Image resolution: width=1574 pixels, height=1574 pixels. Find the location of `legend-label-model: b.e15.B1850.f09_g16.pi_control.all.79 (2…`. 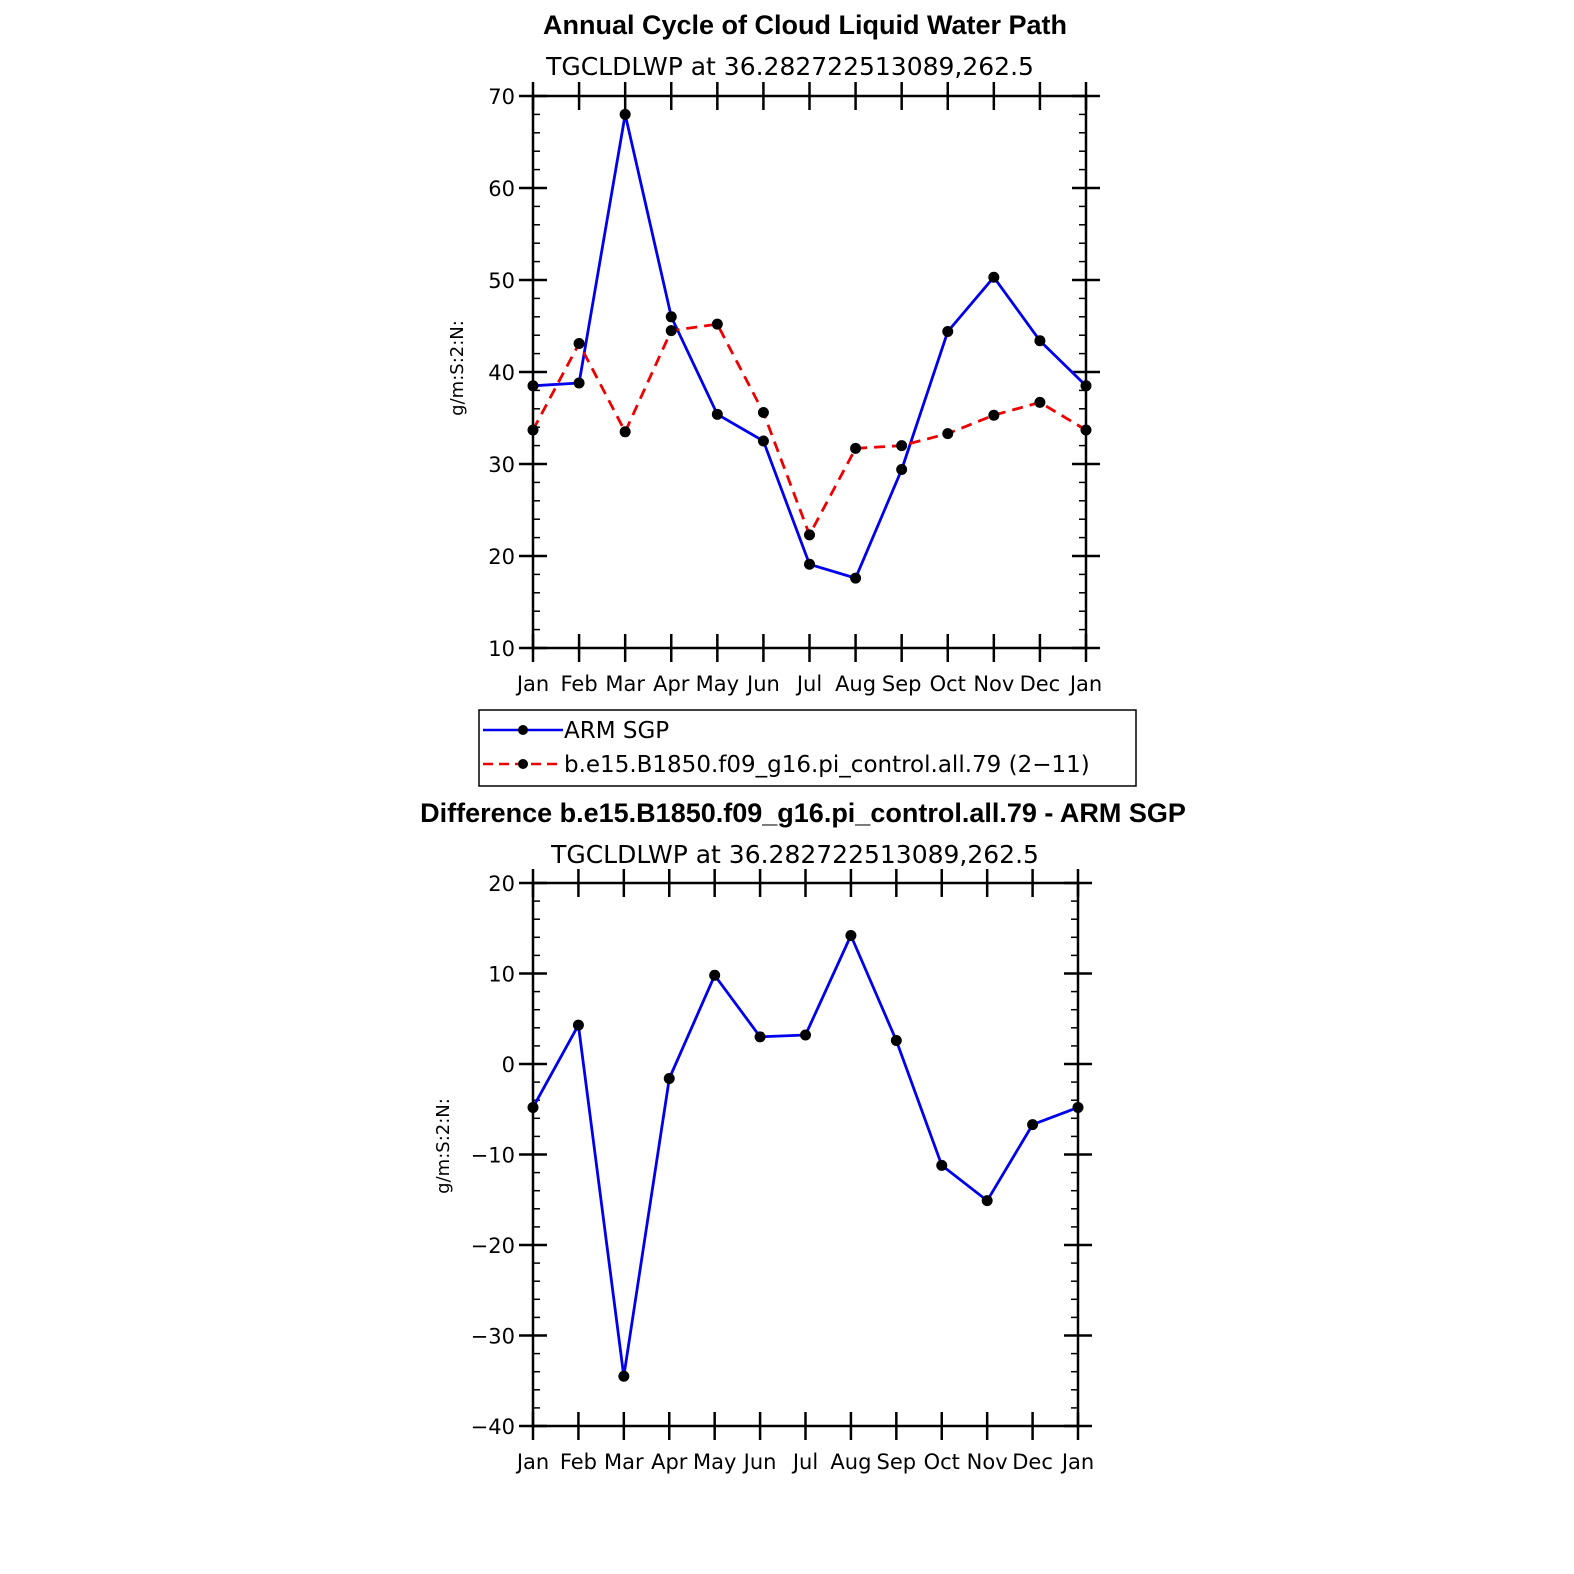

legend-label-model: b.e15.B1850.f09_g16.pi_control.all.79 (2… is located at coordinates (827, 765).